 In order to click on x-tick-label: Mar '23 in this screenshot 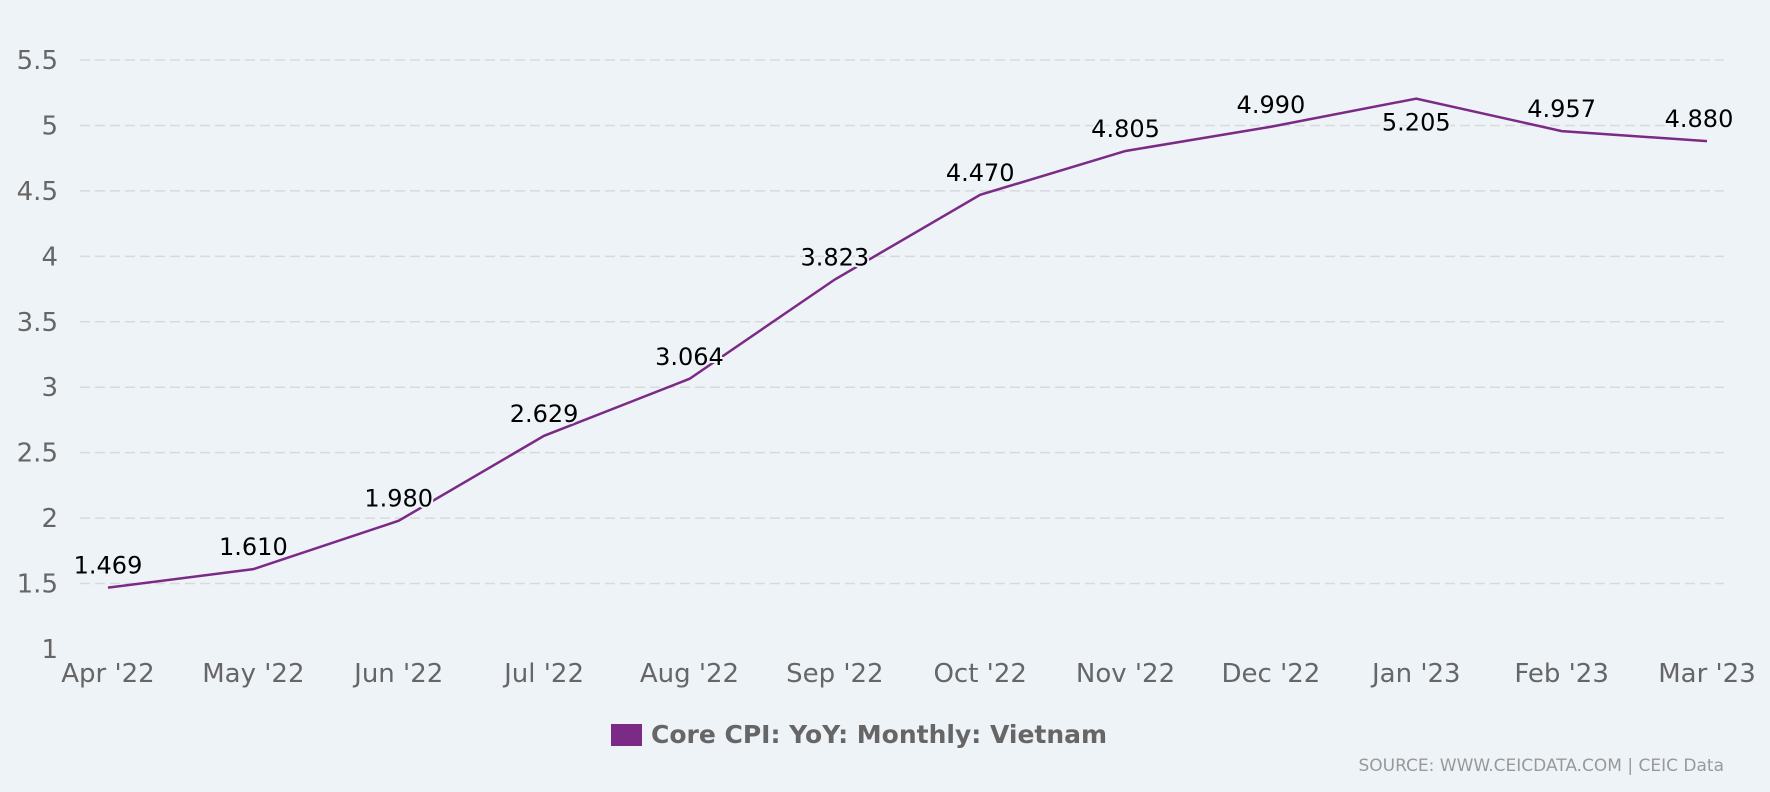, I will do `click(1707, 674)`.